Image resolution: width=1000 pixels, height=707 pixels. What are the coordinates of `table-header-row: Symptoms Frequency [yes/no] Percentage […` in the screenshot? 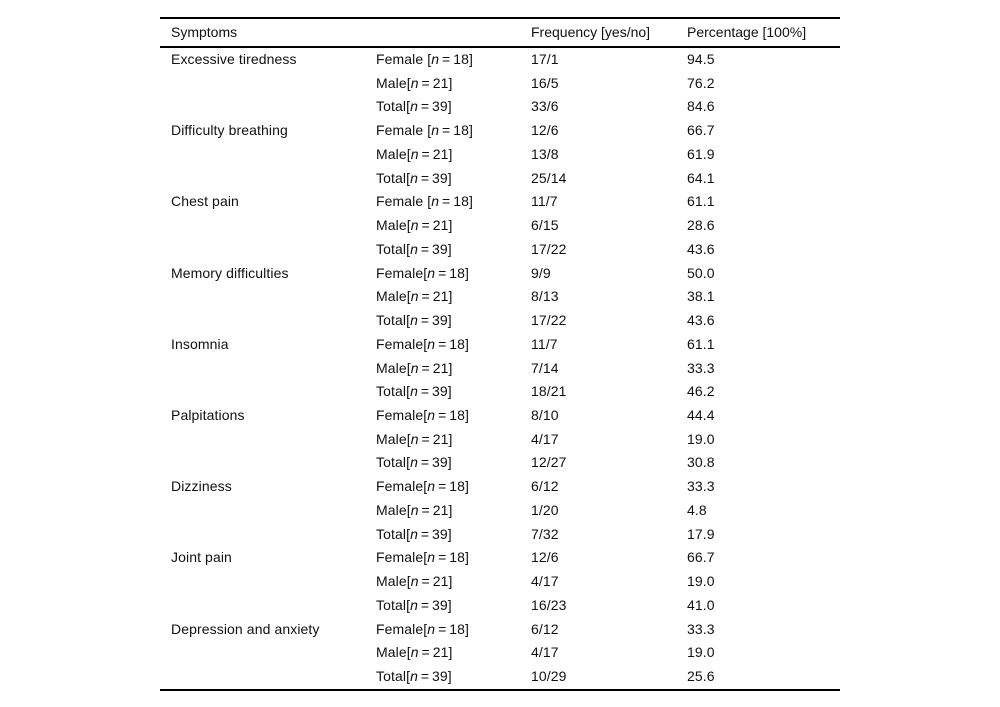 It's located at (500, 33).